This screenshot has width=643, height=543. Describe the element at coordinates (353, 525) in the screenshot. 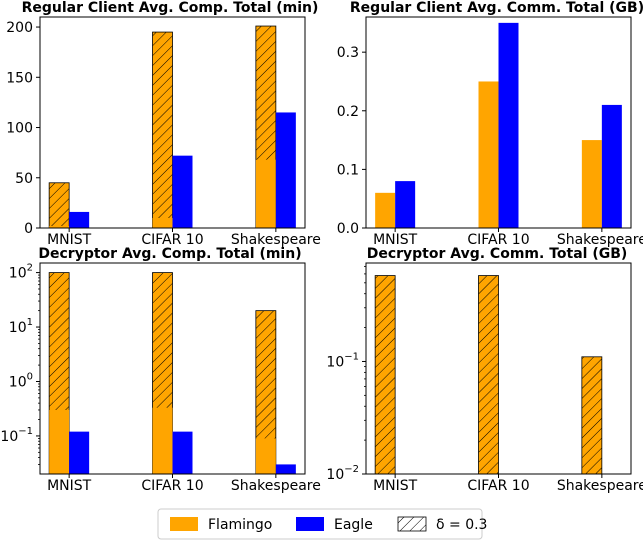

I see `legend-label-eagle: Eagle` at that location.